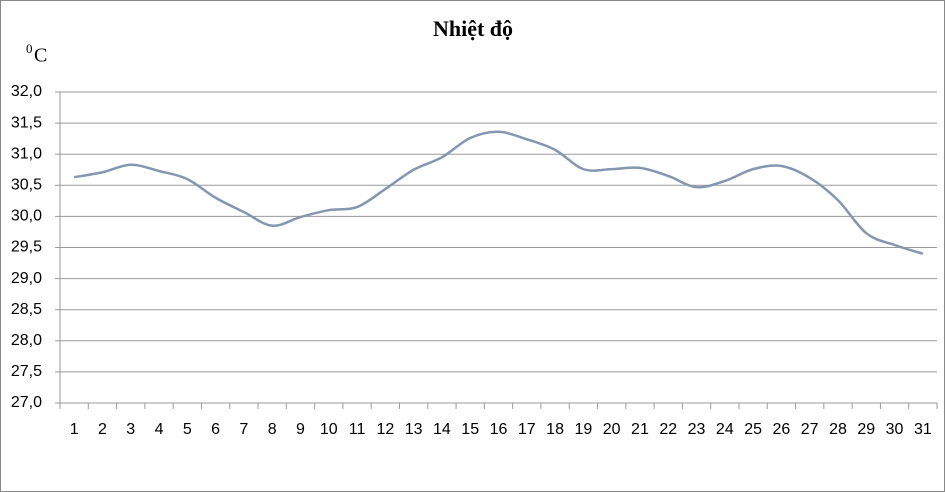 The height and width of the screenshot is (492, 945). What do you see at coordinates (668, 429) in the screenshot?
I see `x-tick-label: 22` at bounding box center [668, 429].